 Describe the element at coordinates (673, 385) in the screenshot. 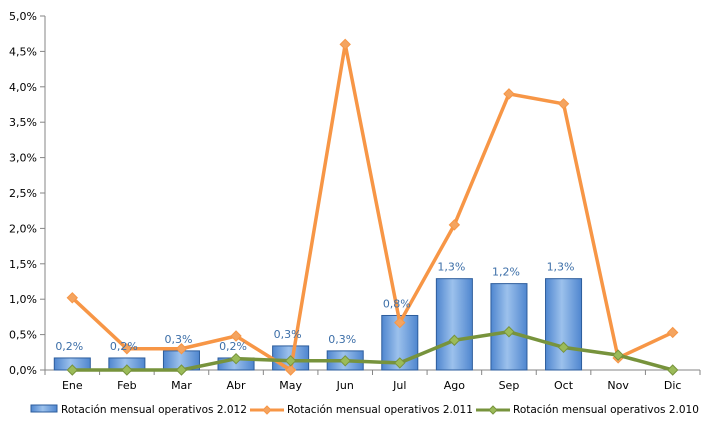

I see `x-tick-label: Dic` at that location.